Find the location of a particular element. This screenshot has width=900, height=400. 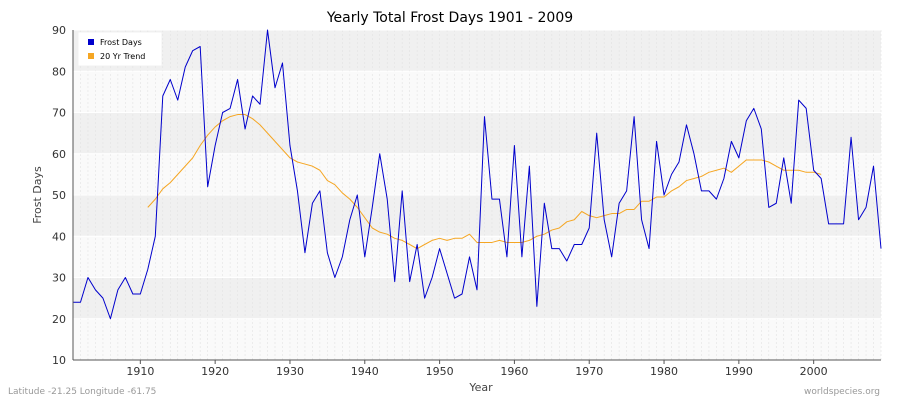

x-tick-label: 1930 is located at coordinates (290, 371).